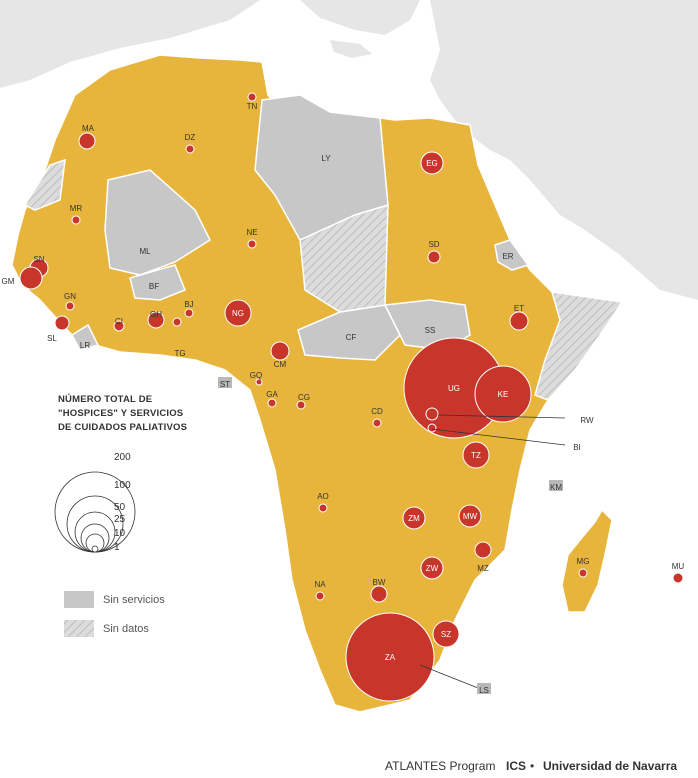 This screenshot has height=778, width=698. I want to click on circle-mu, so click(678, 578).